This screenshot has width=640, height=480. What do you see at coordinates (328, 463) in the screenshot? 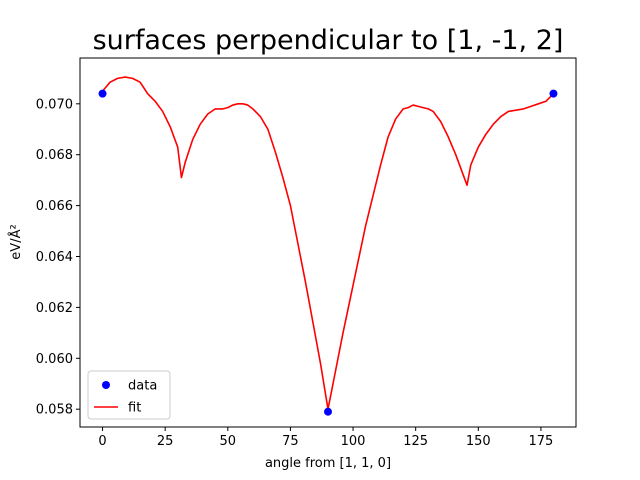
I see `x-axis-label: angle from [1, 1, 0]` at bounding box center [328, 463].